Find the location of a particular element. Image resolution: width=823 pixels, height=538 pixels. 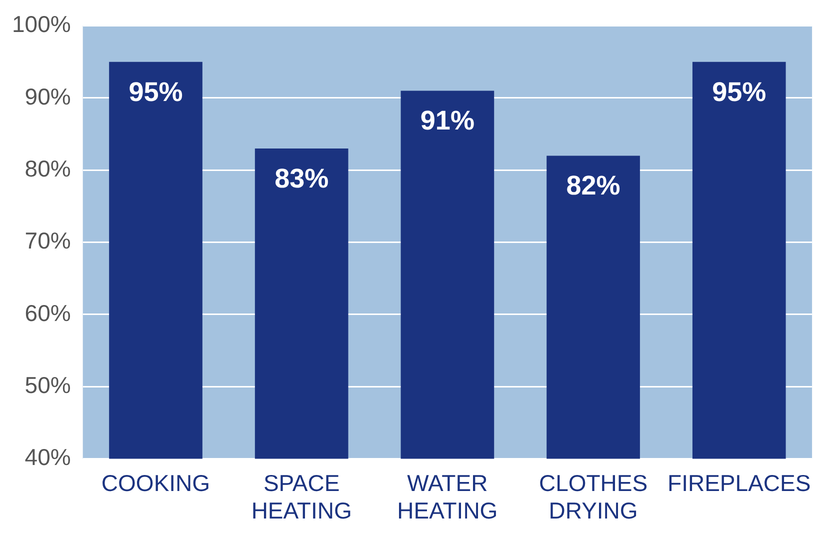

y-tick-label: 100% is located at coordinates (41, 24).